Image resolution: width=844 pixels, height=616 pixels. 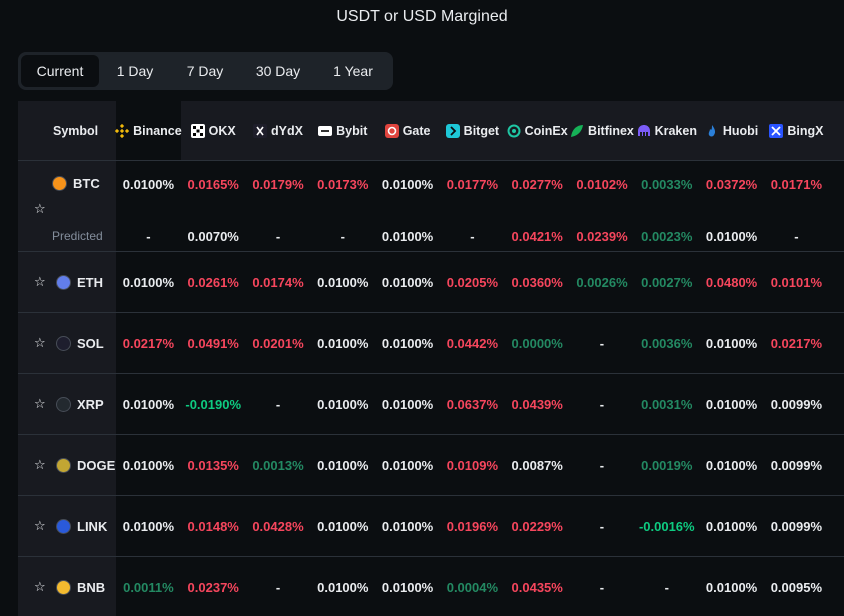 I want to click on symbol-cell: ☆ SOL, so click(x=67, y=343).